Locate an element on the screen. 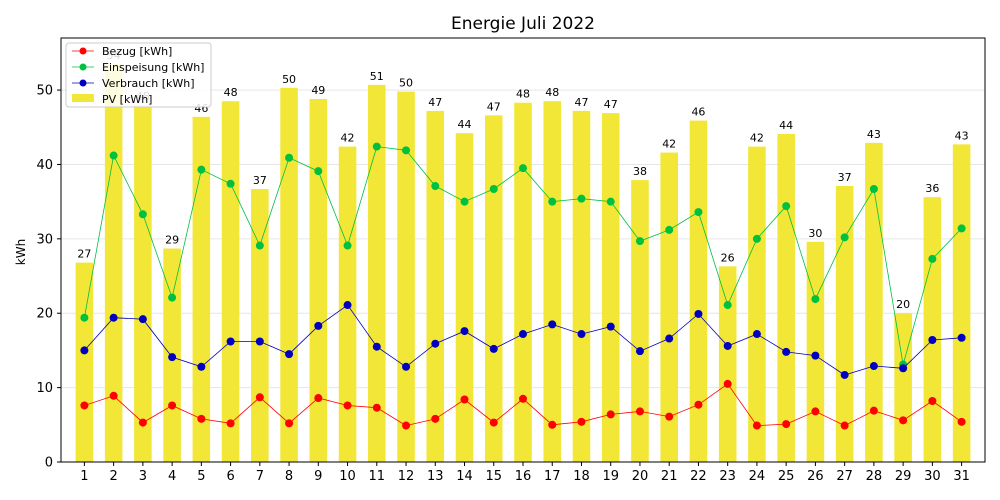 This screenshot has width=1000, height=500. legend-pv-swatch is located at coordinates (83, 98).